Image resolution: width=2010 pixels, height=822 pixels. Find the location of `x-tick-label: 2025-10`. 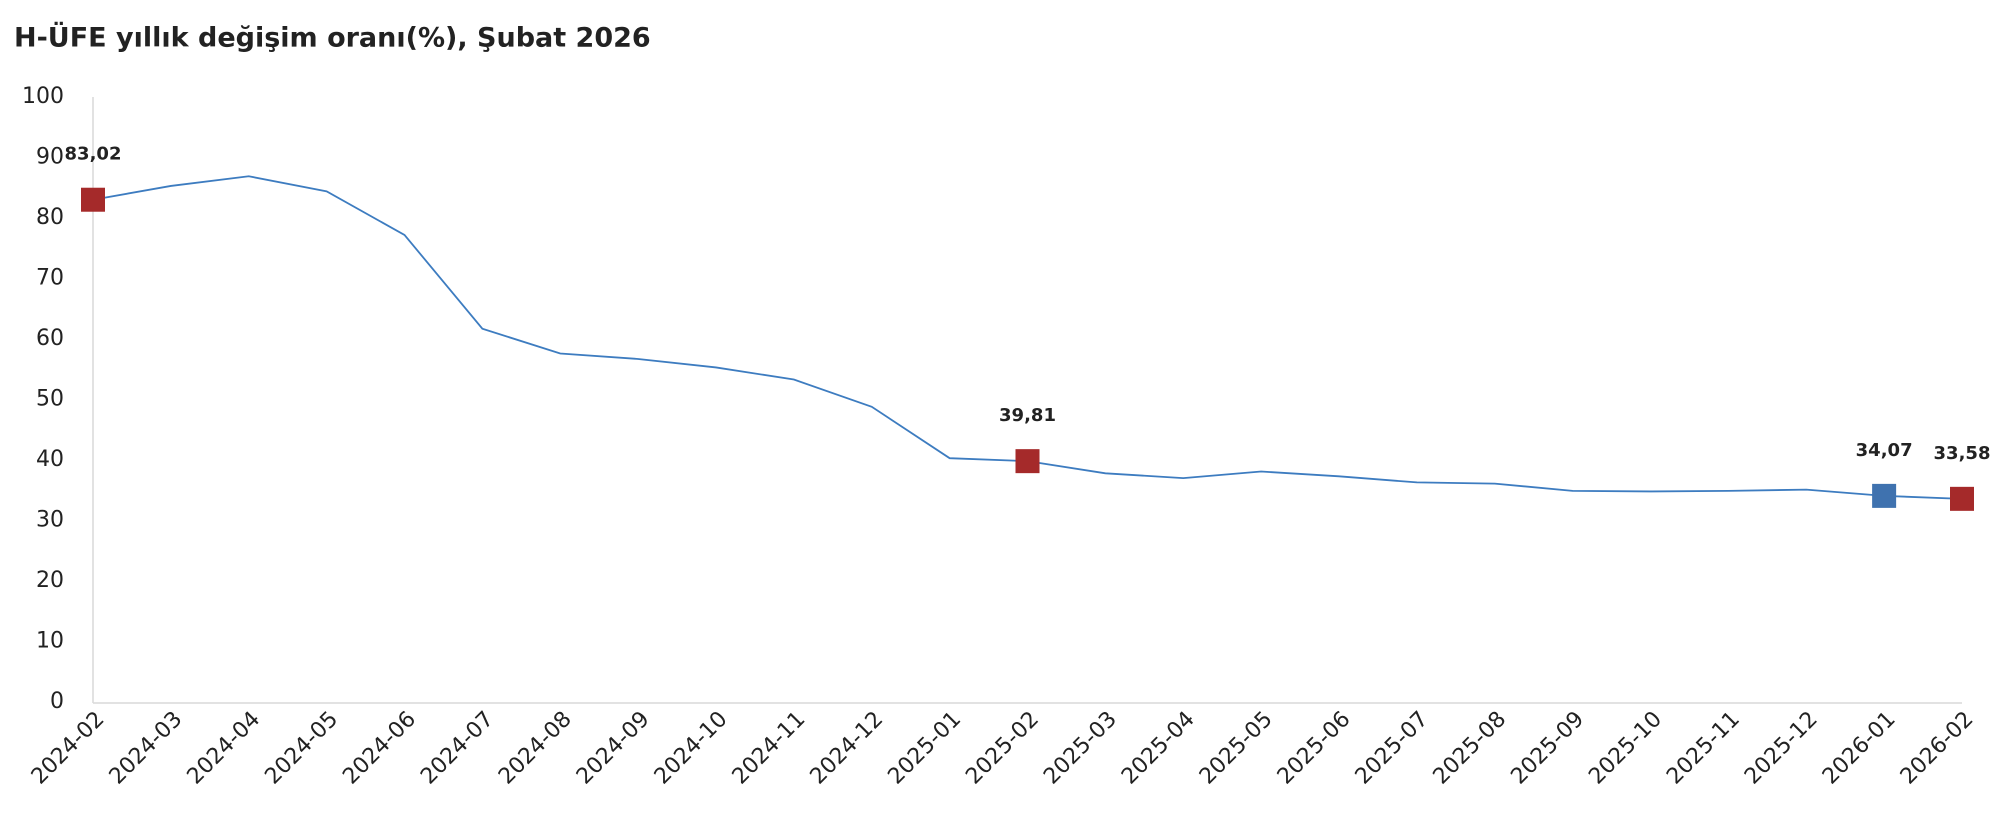

x-tick-label: 2025-10 is located at coordinates (1625, 748).